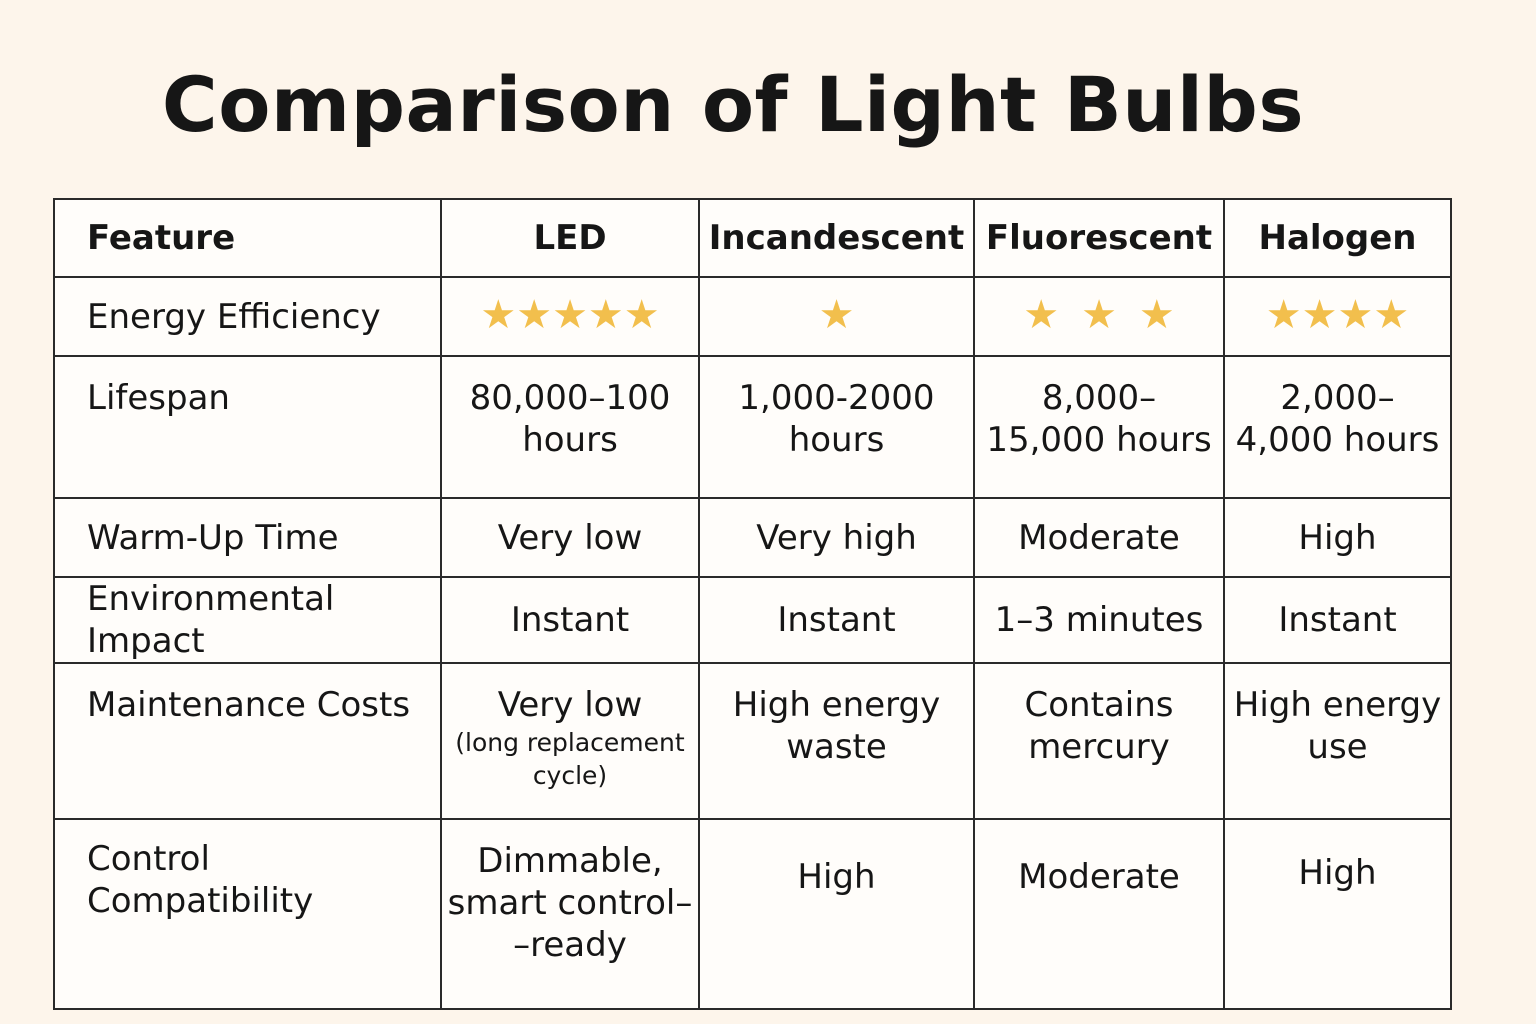 This screenshot has height=1024, width=1536. What do you see at coordinates (1099, 238) in the screenshot?
I see `header-fluorescent: Fluorescent` at bounding box center [1099, 238].